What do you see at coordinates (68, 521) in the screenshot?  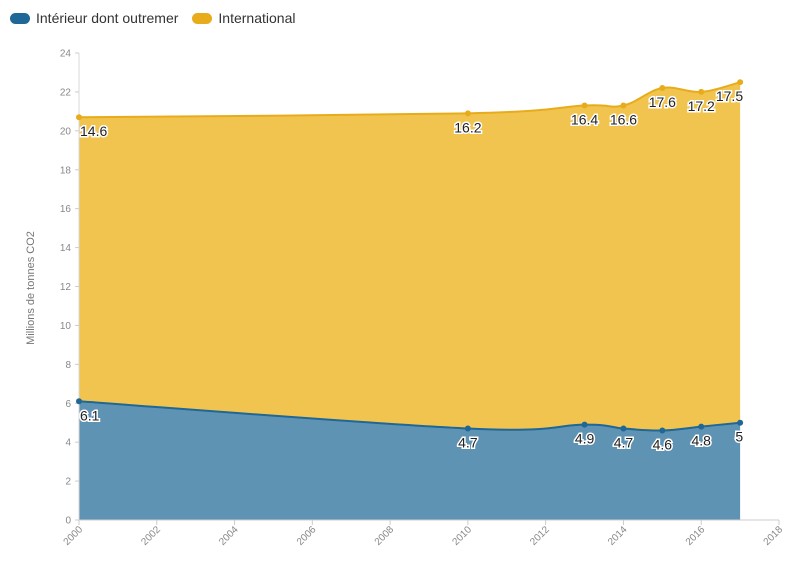 I see `y-tick-label: 0` at bounding box center [68, 521].